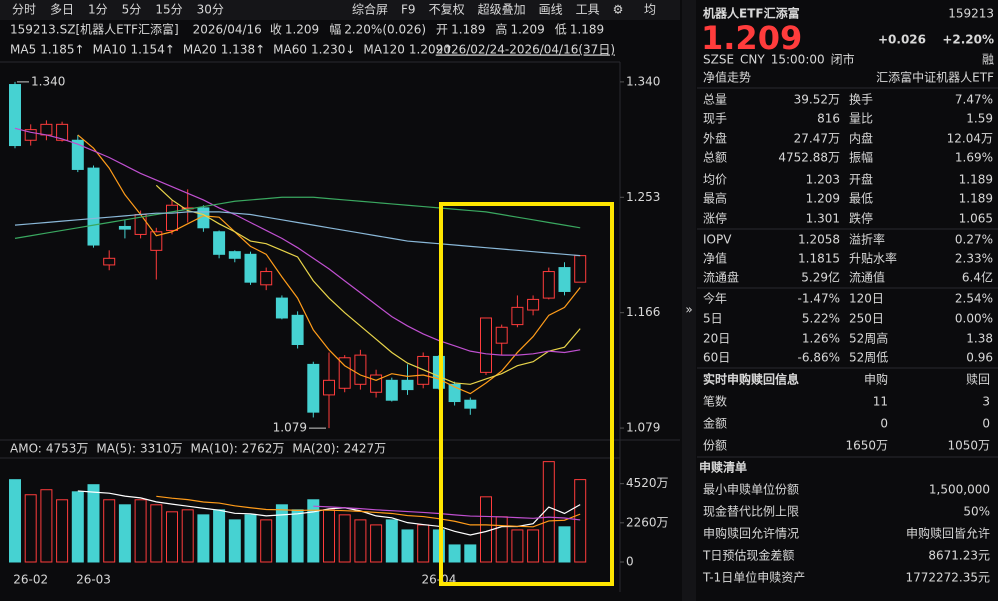 This screenshot has width=998, height=601. I want to click on stat-value: 7.47%, so click(974, 100).